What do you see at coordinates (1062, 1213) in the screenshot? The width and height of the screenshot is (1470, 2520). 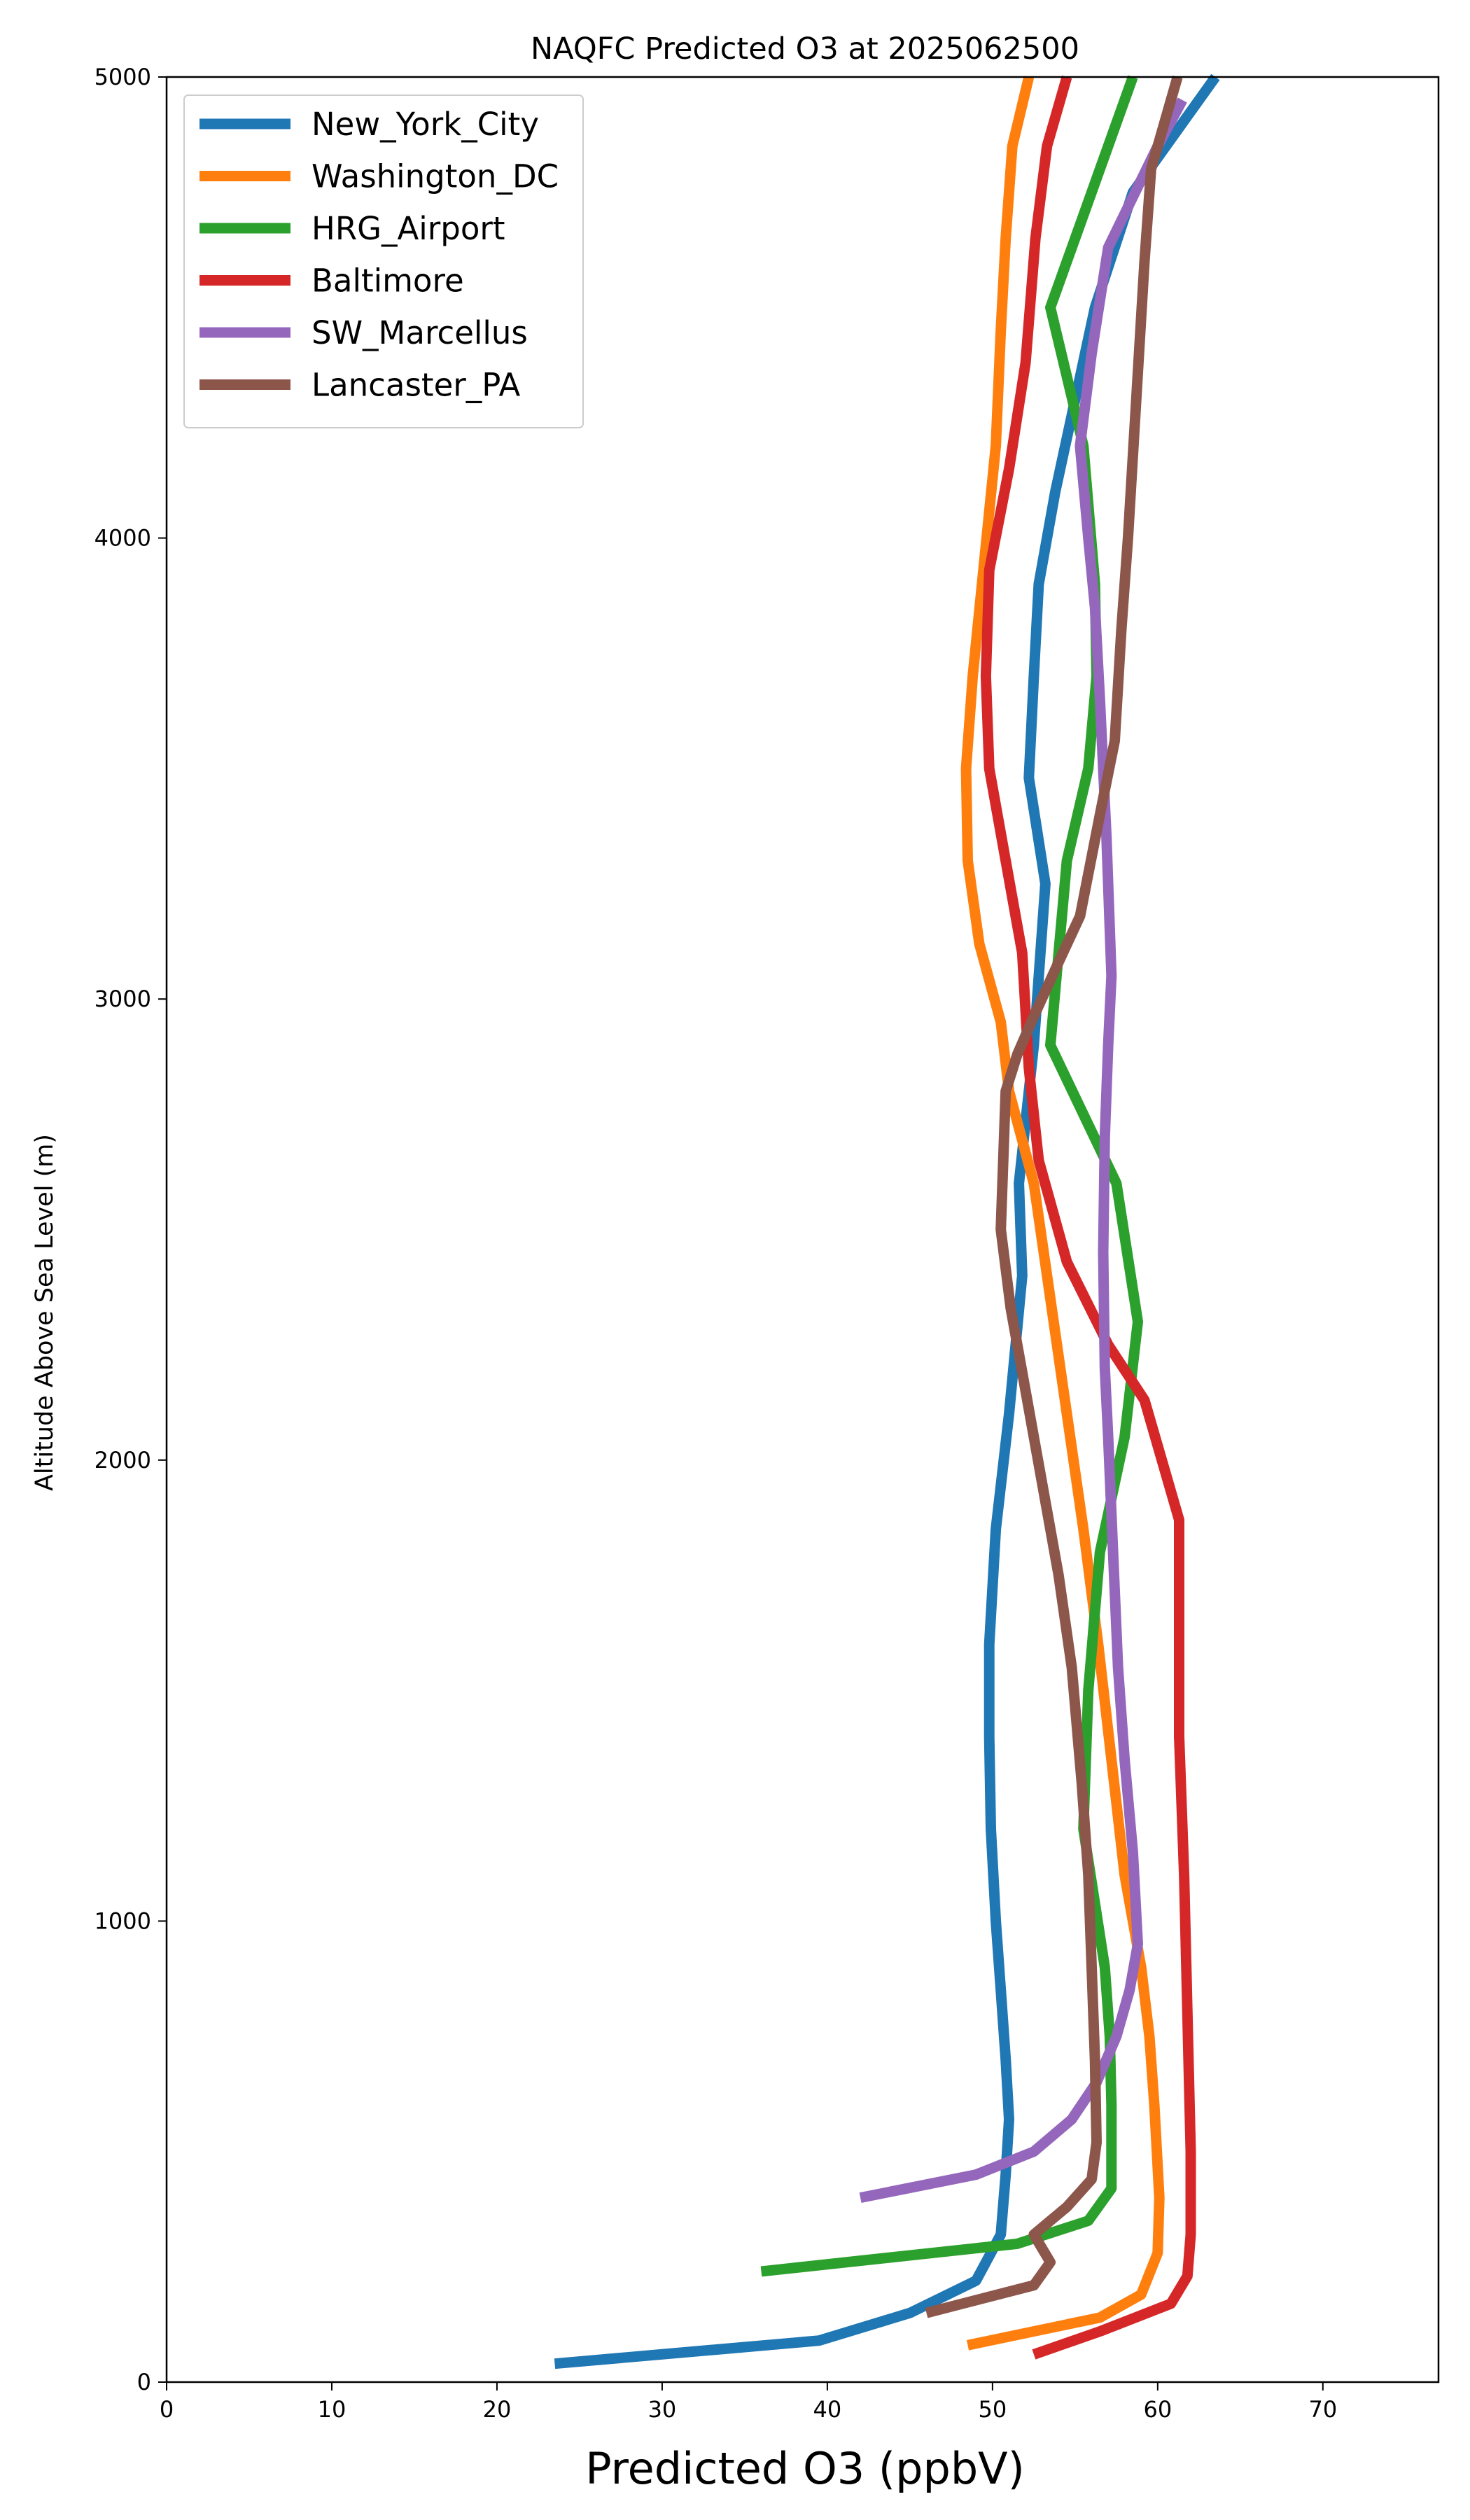 I see `series-line-washington-dc` at bounding box center [1062, 1213].